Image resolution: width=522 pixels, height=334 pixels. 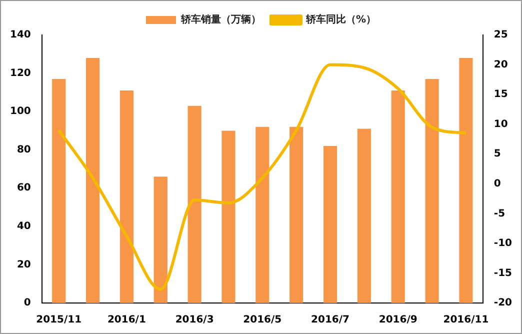 I want to click on x-tick-label: 2016/9, so click(x=398, y=320).